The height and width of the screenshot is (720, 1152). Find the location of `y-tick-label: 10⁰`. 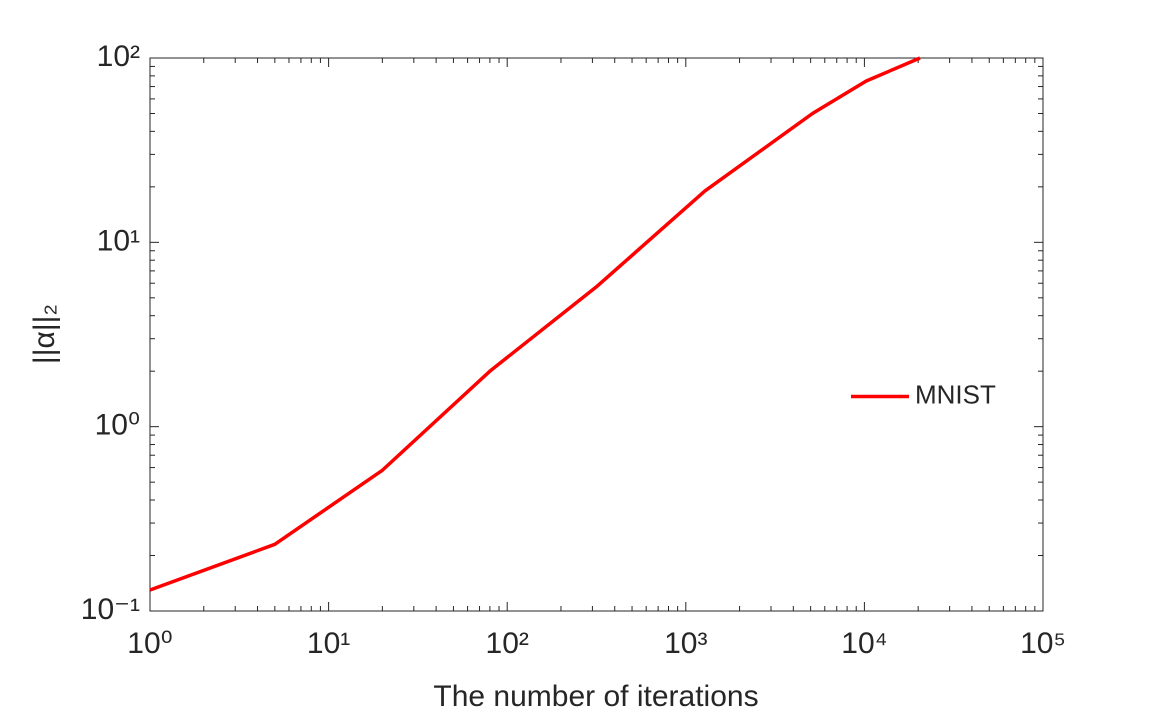

y-tick-label: 10⁰ is located at coordinates (117, 425).